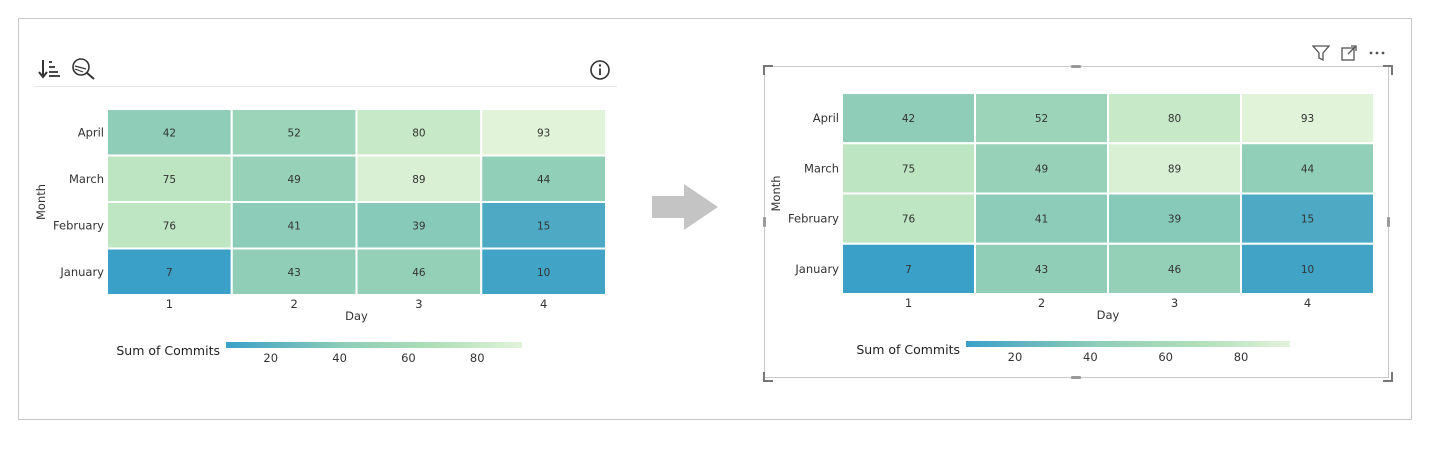  Describe the element at coordinates (1388, 222) in the screenshot. I see `resize-handle-right` at that location.